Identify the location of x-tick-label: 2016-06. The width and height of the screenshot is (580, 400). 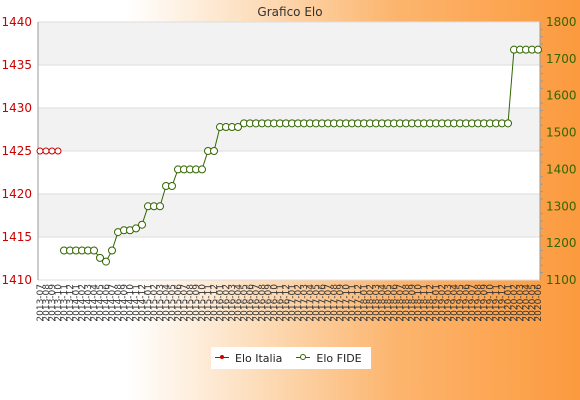
(251, 303).